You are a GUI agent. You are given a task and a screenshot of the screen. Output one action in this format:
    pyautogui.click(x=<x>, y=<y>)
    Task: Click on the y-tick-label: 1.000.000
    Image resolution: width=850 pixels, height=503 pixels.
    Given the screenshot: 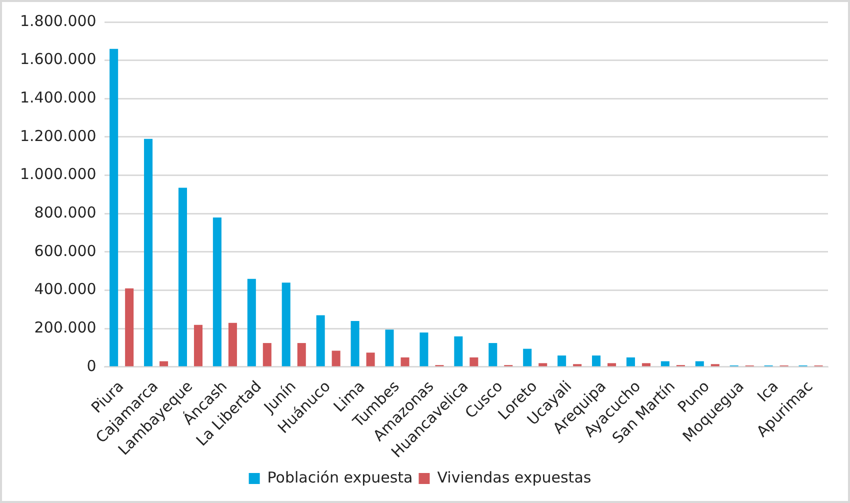 What is the action you would take?
    pyautogui.click(x=58, y=174)
    